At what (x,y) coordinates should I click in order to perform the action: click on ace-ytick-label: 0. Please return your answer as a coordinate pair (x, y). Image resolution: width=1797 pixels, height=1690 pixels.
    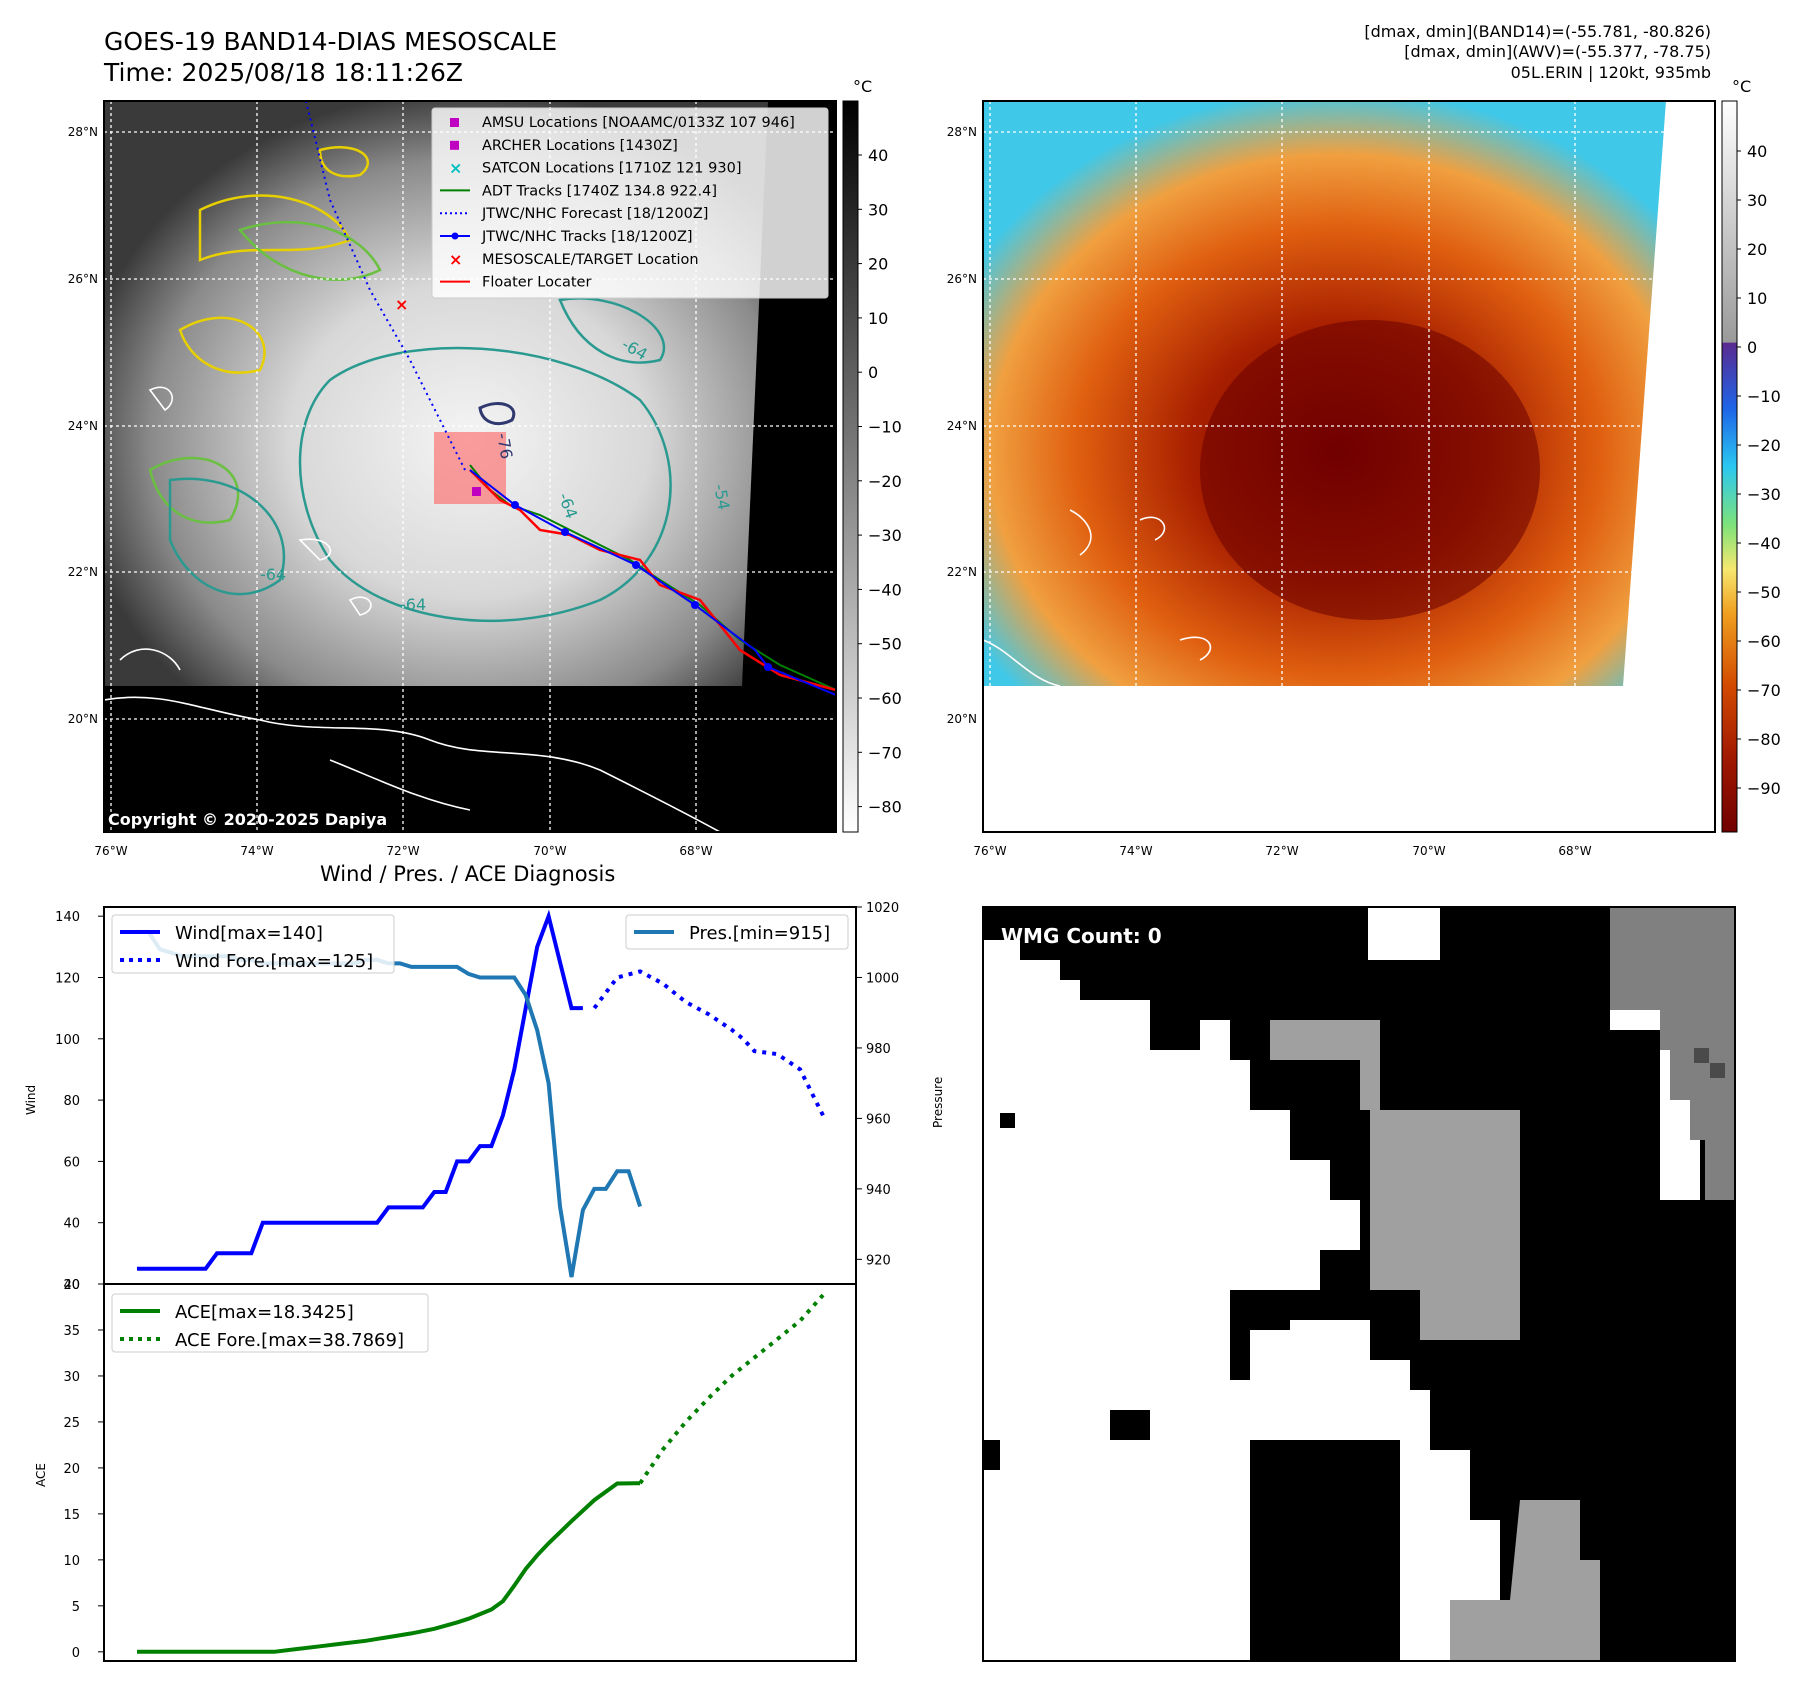
    Looking at the image, I should click on (76, 1653).